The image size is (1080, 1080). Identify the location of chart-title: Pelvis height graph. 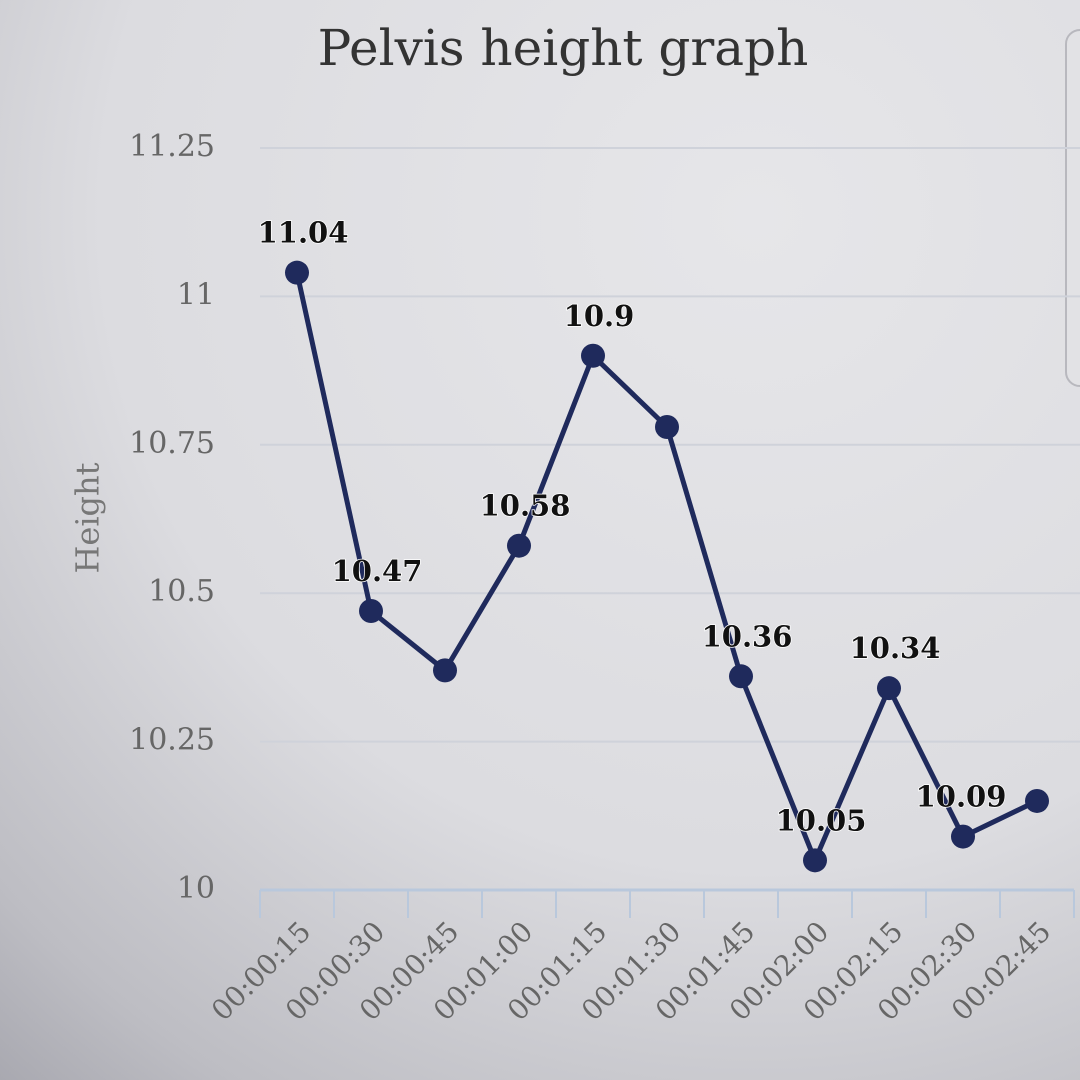
(563, 48).